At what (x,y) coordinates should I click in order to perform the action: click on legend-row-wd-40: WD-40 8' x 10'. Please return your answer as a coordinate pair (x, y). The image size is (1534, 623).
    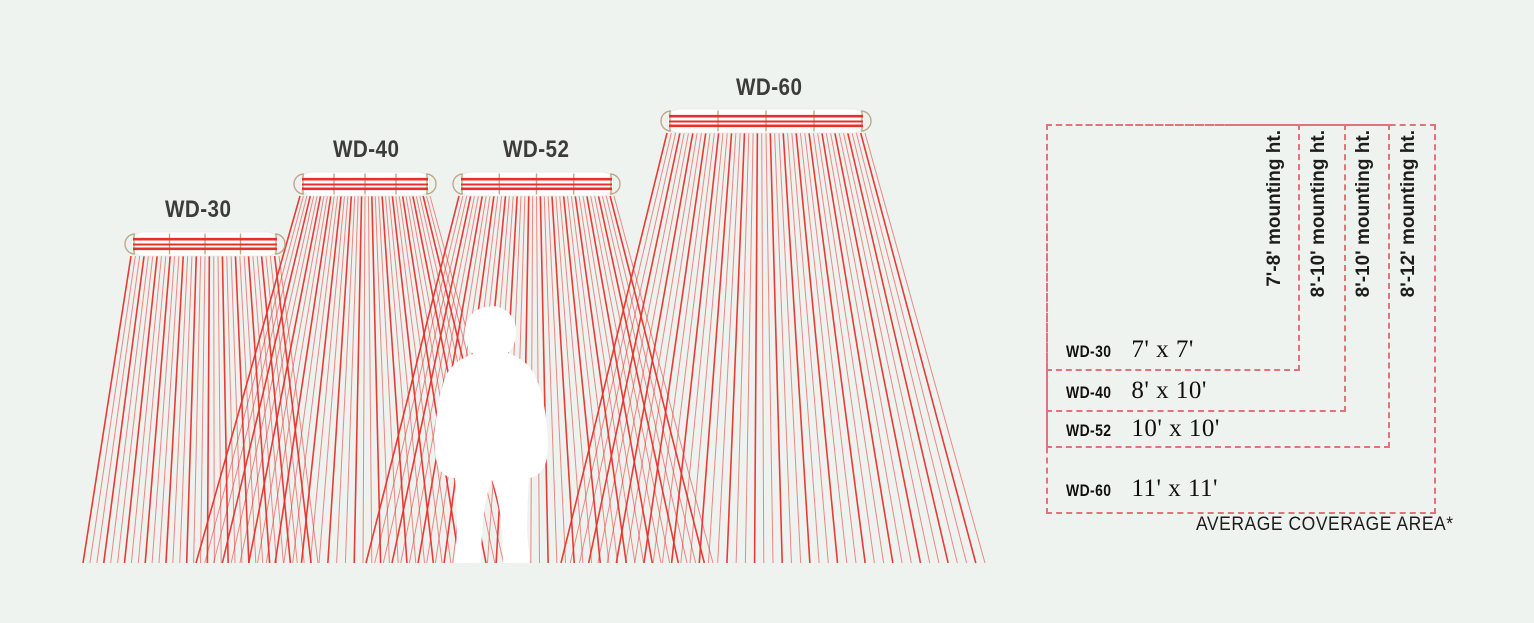
    Looking at the image, I should click on (1136, 391).